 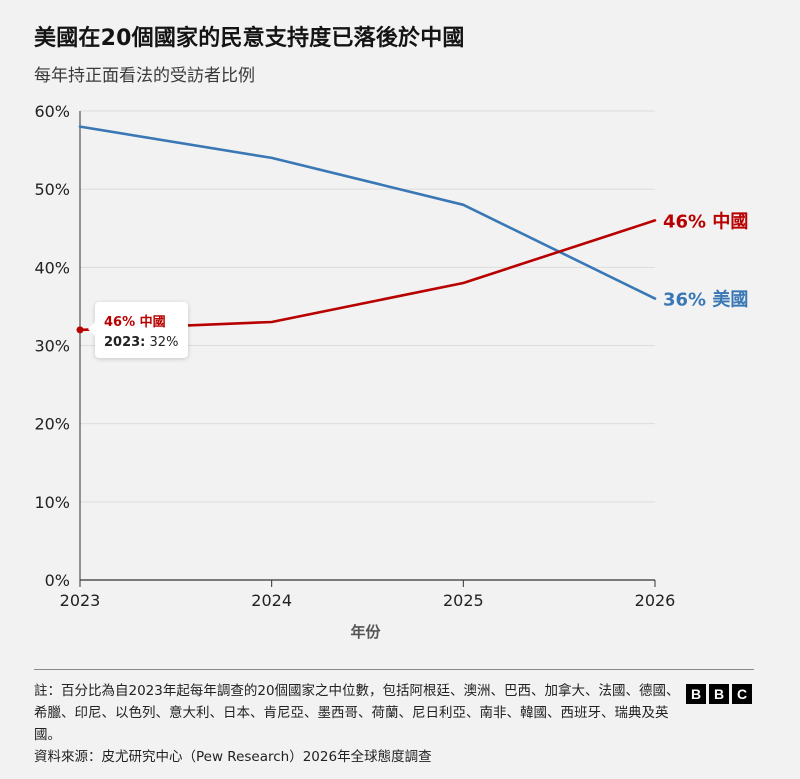 What do you see at coordinates (144, 76) in the screenshot?
I see `chart-subtitle: 每年持正面看法的受訪者比例` at bounding box center [144, 76].